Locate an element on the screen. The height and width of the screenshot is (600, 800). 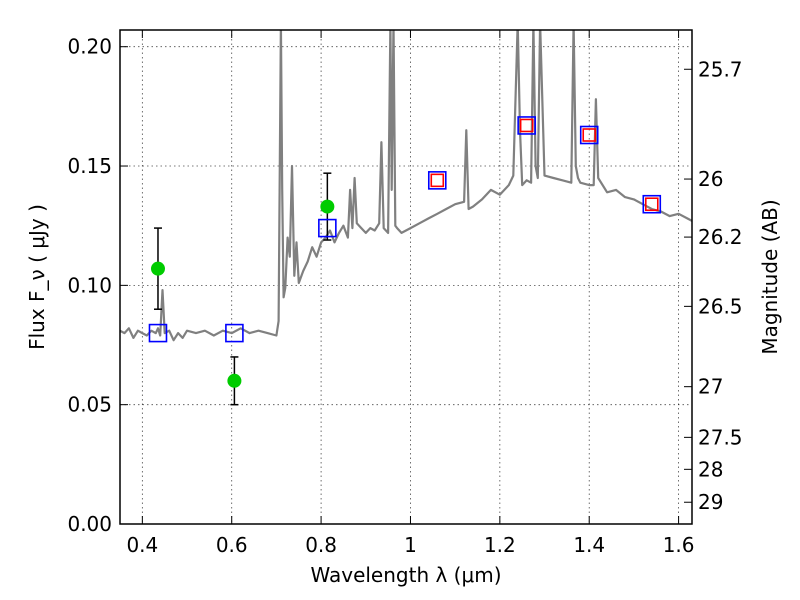
y2-tick-label: 29 is located at coordinates (710, 502).